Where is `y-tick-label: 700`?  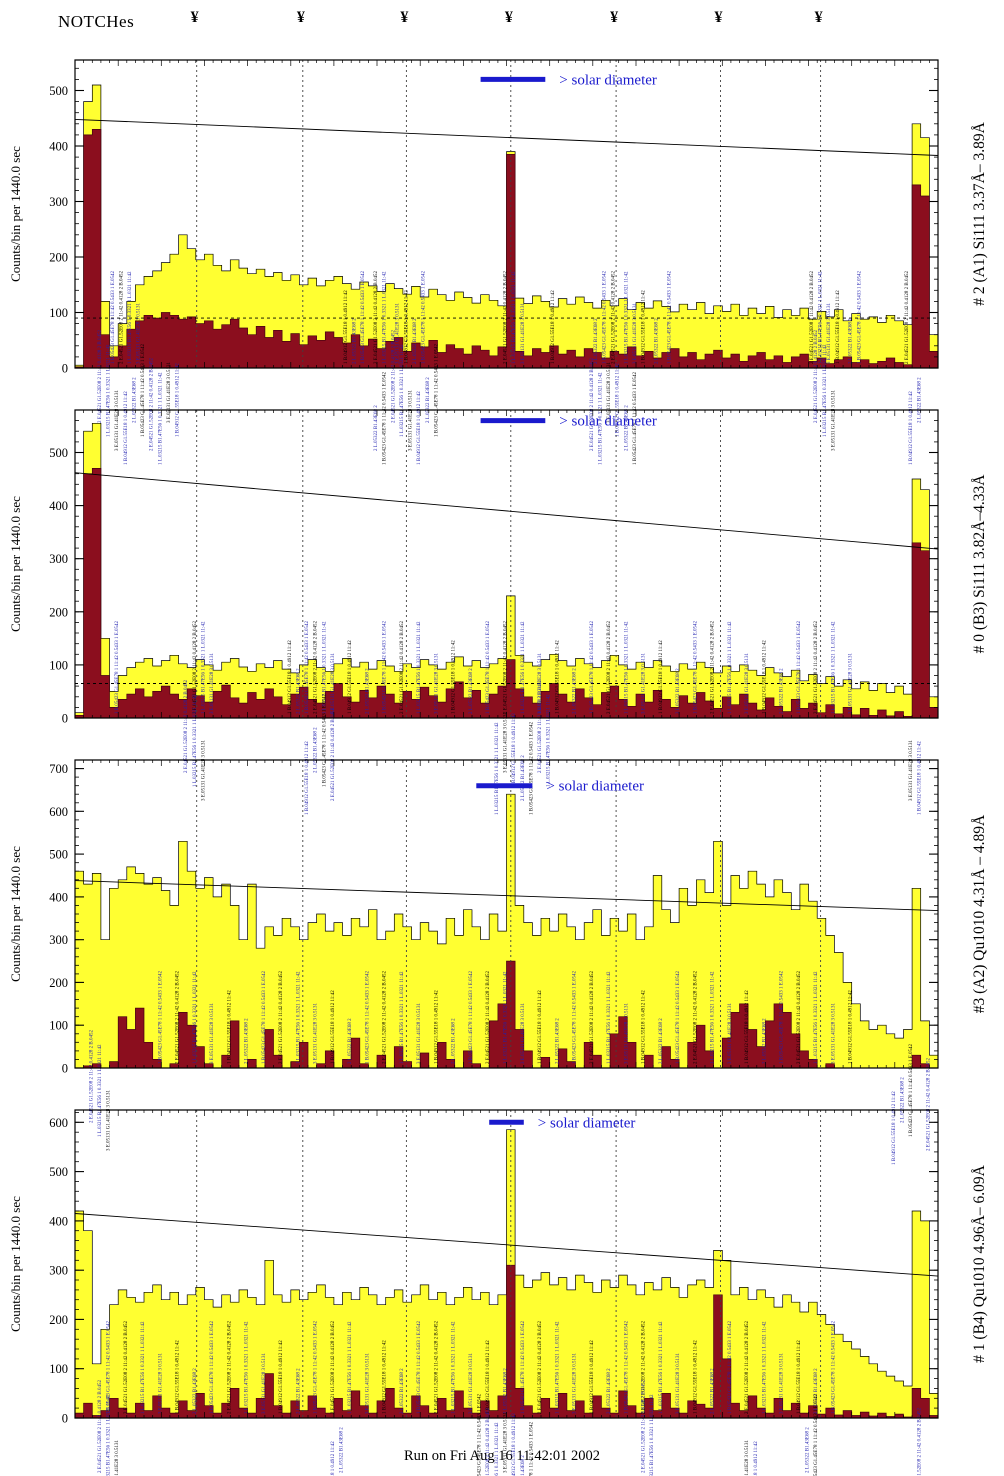 y-tick-label: 700 is located at coordinates (58, 769).